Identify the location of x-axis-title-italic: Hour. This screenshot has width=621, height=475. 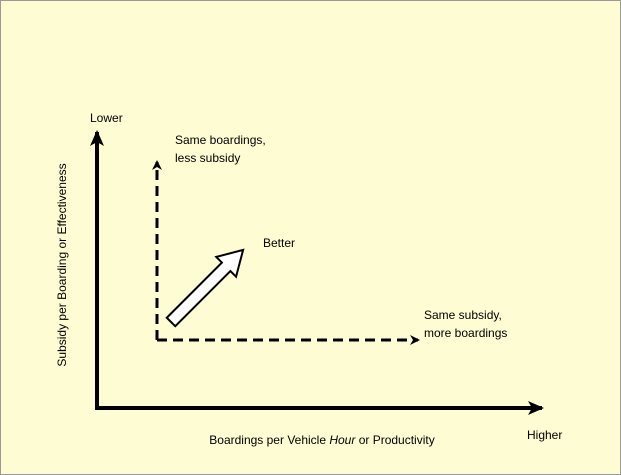
(342, 440).